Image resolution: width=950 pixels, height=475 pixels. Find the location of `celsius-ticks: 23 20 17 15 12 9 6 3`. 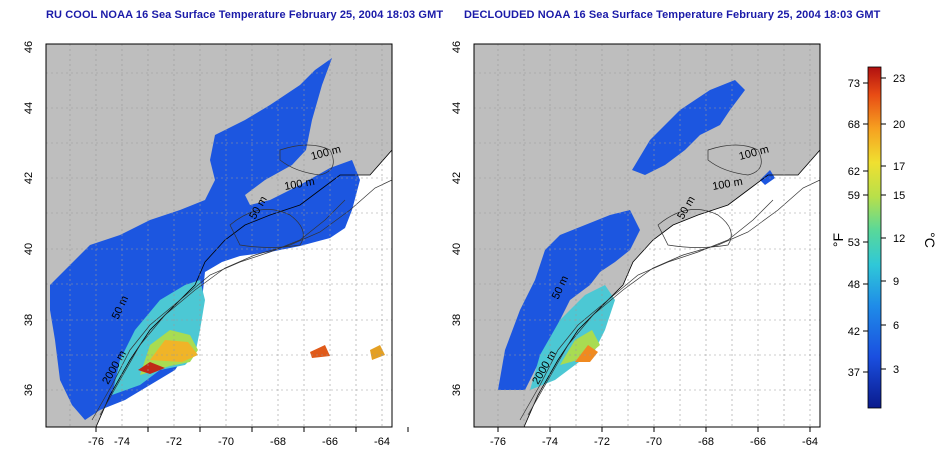

celsius-ticks: 23 20 17 15 12 9 6 3 is located at coordinates (893, 224).